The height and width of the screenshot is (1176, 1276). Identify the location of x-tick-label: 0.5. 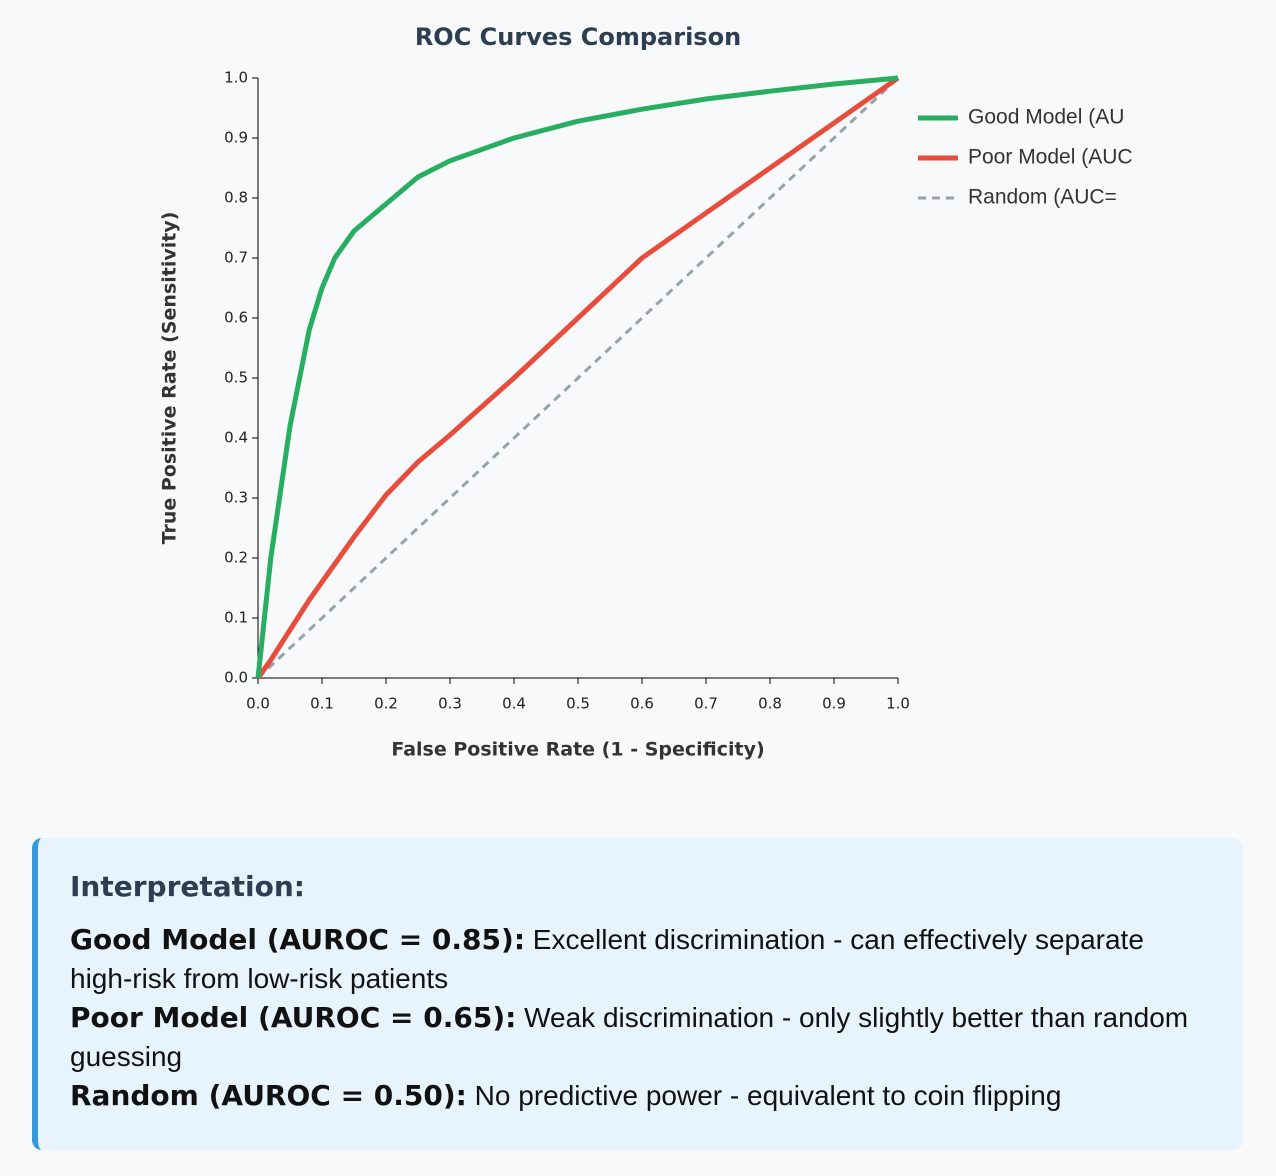
(578, 704).